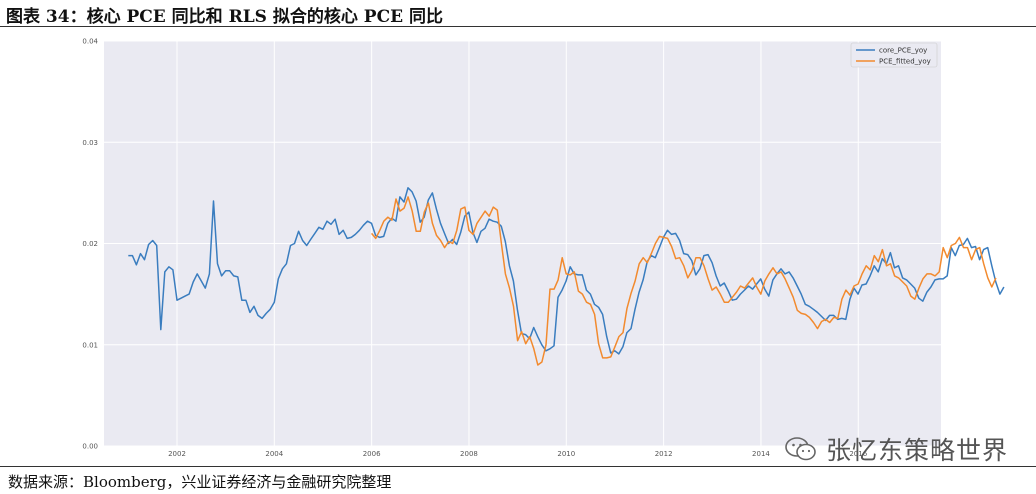 Image resolution: width=1036 pixels, height=494 pixels. Describe the element at coordinates (274, 454) in the screenshot. I see `x-tick-label: 2004` at that location.